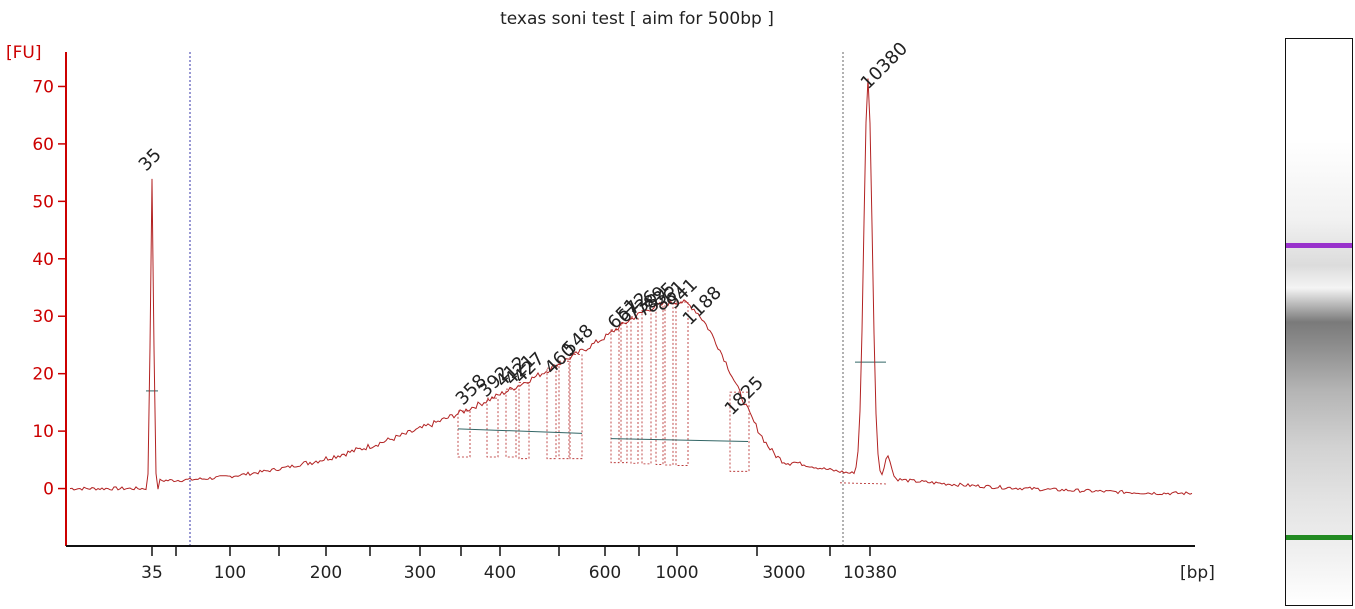  What do you see at coordinates (870, 573) in the screenshot?
I see `x-tick-label: 10380` at bounding box center [870, 573].